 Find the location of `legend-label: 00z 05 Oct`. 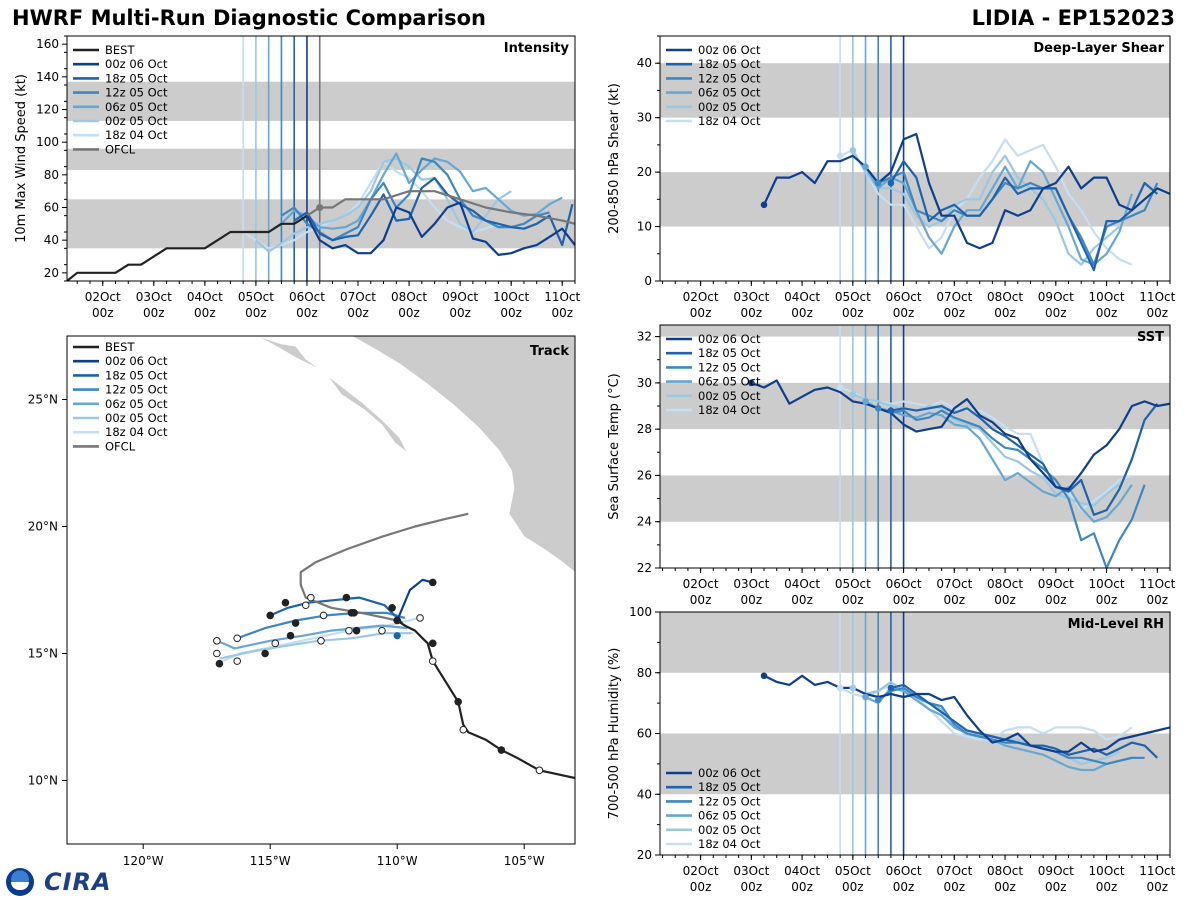

legend-label: 00z 05 Oct is located at coordinates (729, 107).